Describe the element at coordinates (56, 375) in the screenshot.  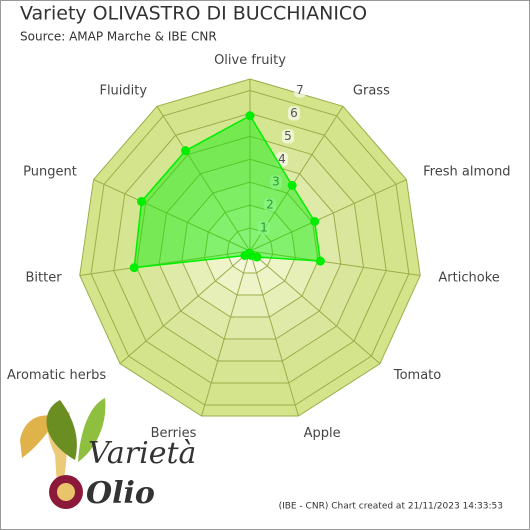
I see `axis-label: Aromatic herbs` at that location.